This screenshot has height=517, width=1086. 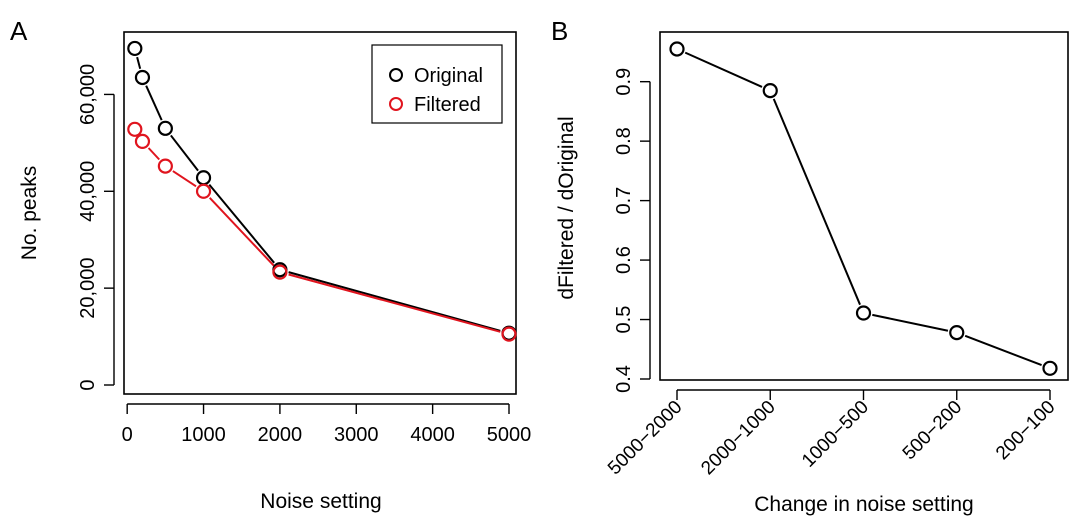 I want to click on legend-marker-original, so click(x=396, y=75).